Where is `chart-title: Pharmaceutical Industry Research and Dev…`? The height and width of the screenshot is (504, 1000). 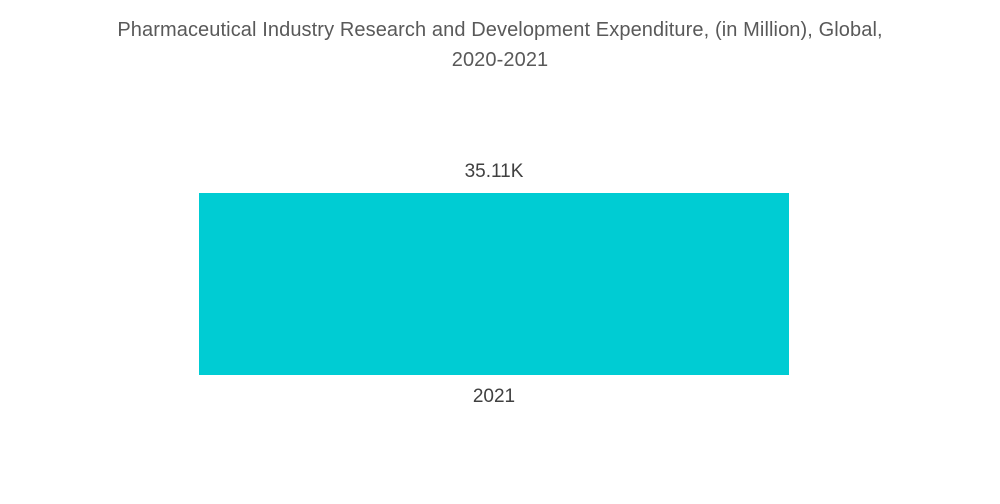 chart-title: Pharmaceutical Industry Research and Dev… is located at coordinates (500, 45).